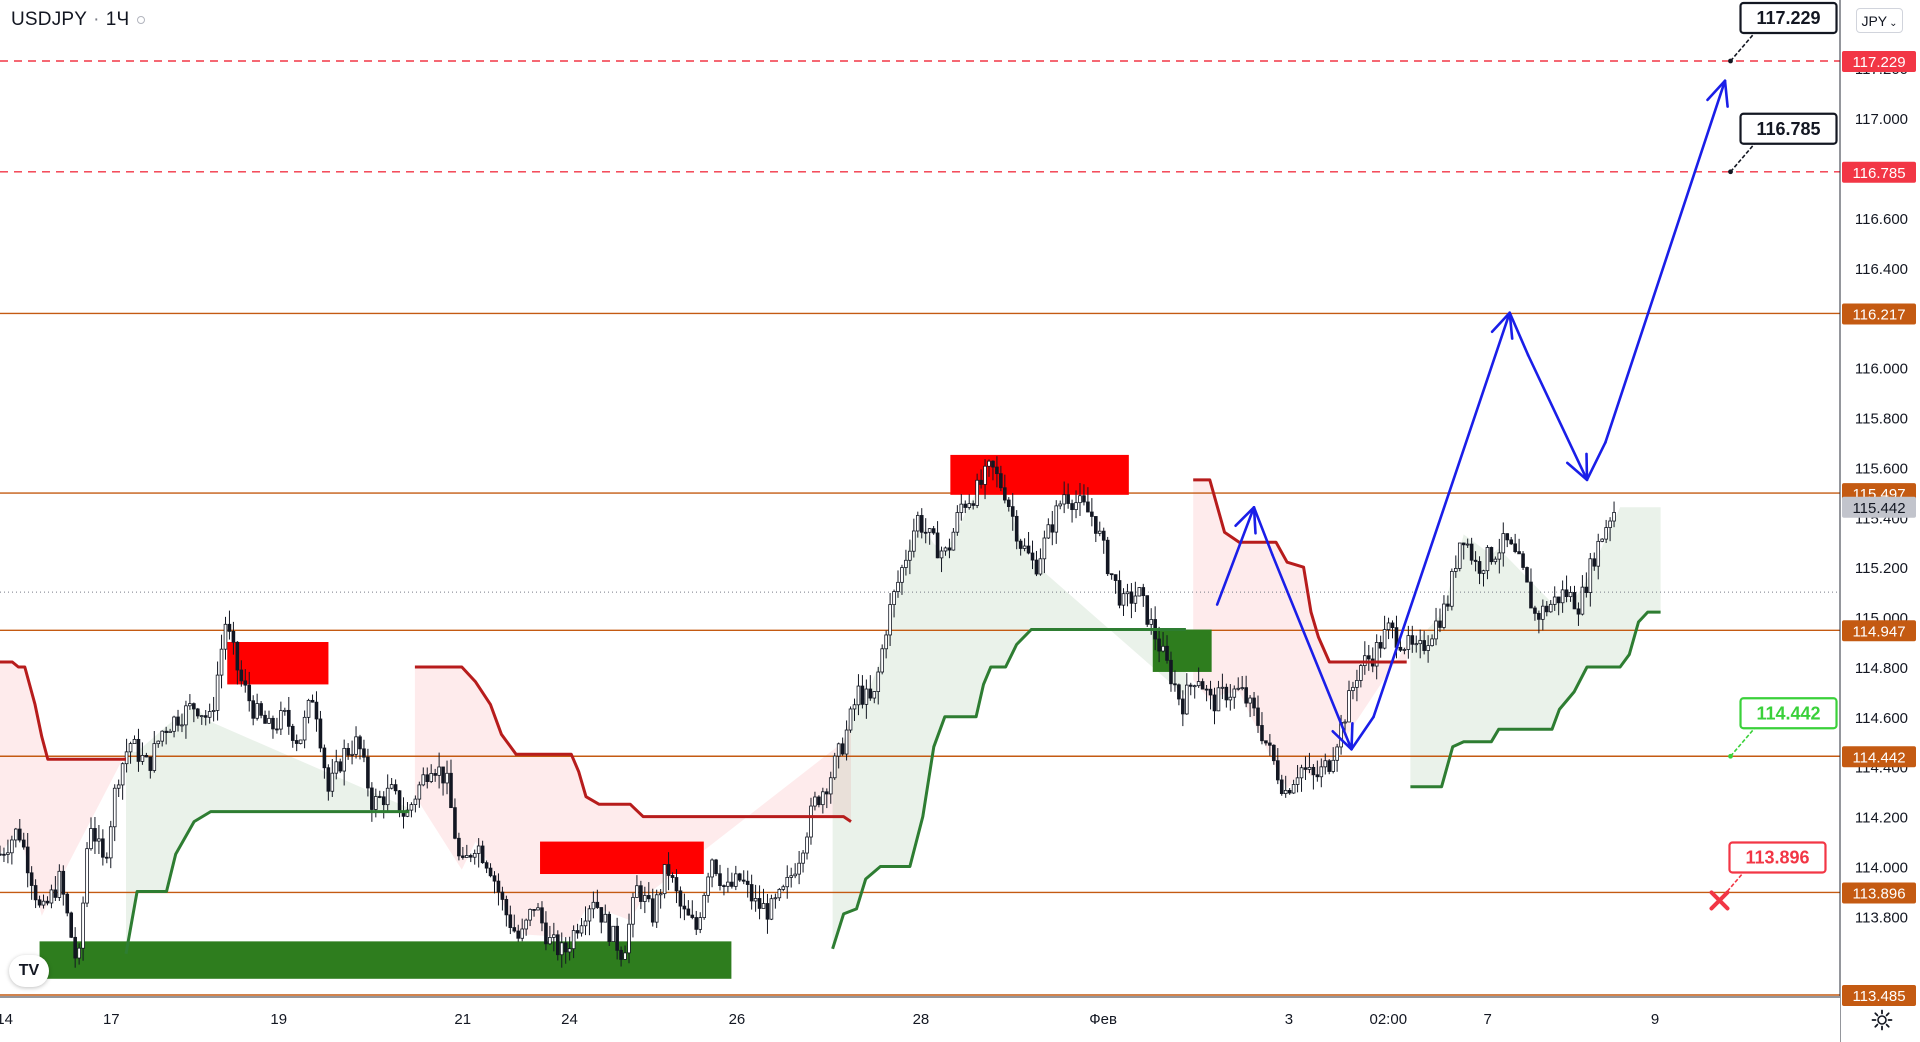 This screenshot has width=1920, height=1042. Describe the element at coordinates (920, 1019) in the screenshot. I see `time-axis: 14 17 19 21 24 26 28 Фев 3 02:00 7 9` at that location.